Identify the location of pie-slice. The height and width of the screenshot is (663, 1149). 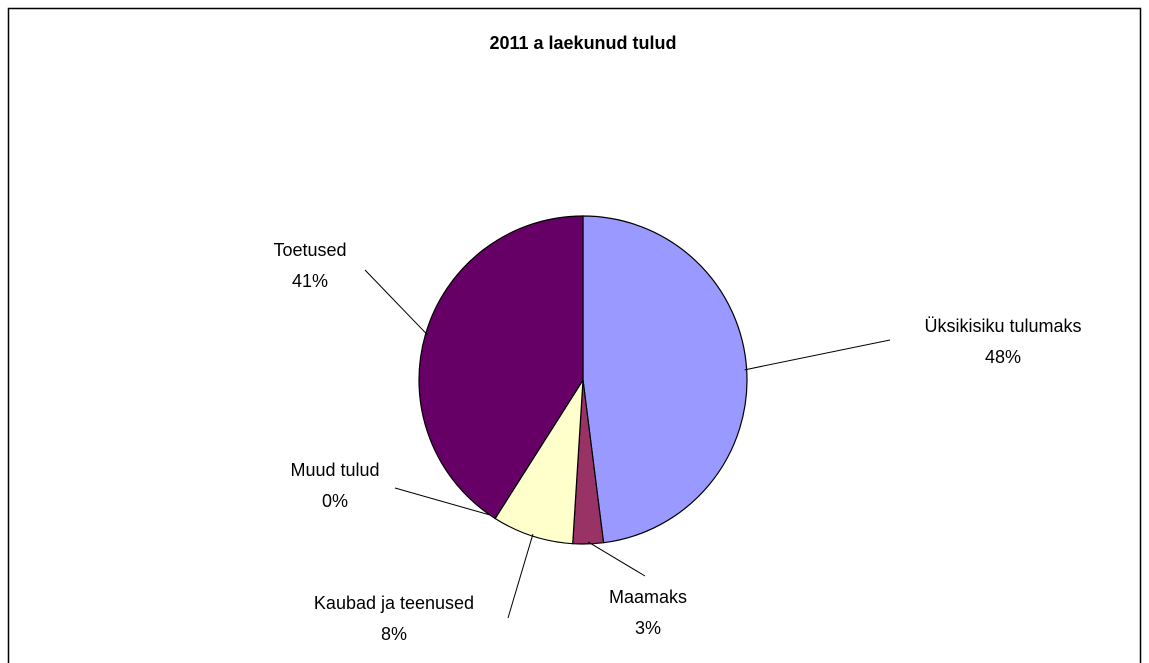
(501, 367).